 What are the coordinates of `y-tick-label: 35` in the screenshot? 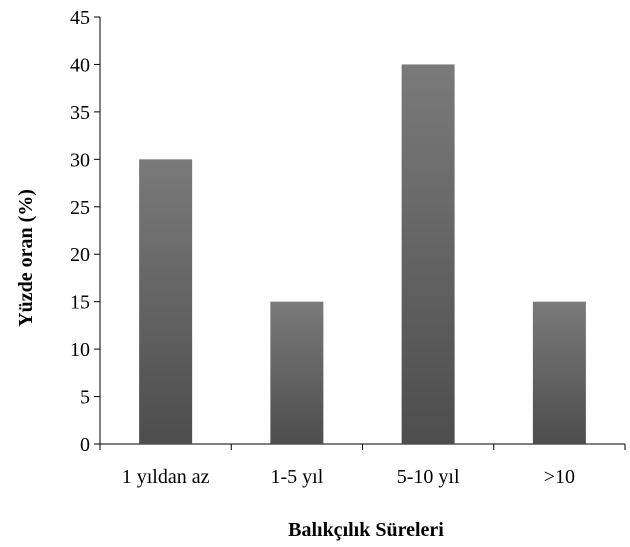 It's located at (80, 113).